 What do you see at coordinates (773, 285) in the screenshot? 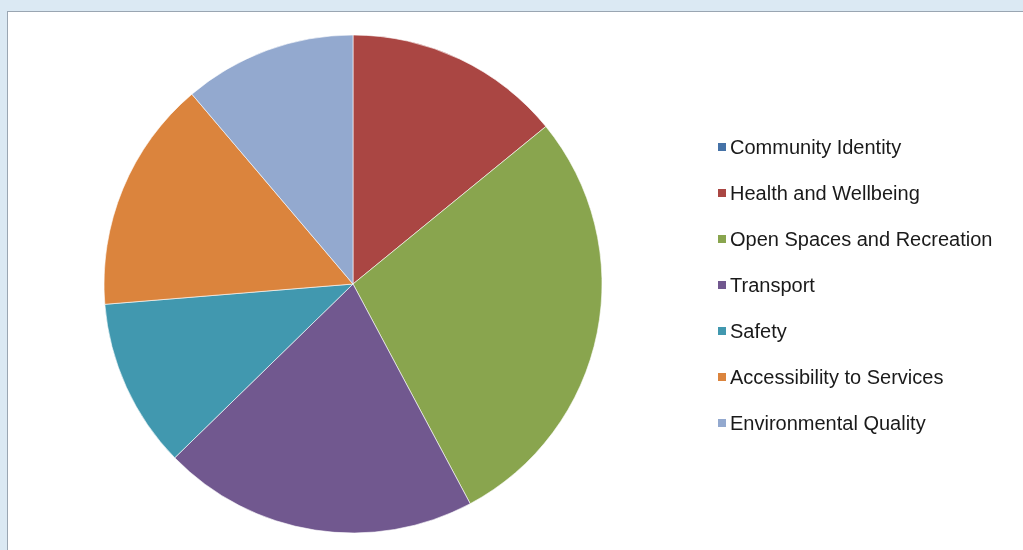
I see `legend-label: Transport` at bounding box center [773, 285].